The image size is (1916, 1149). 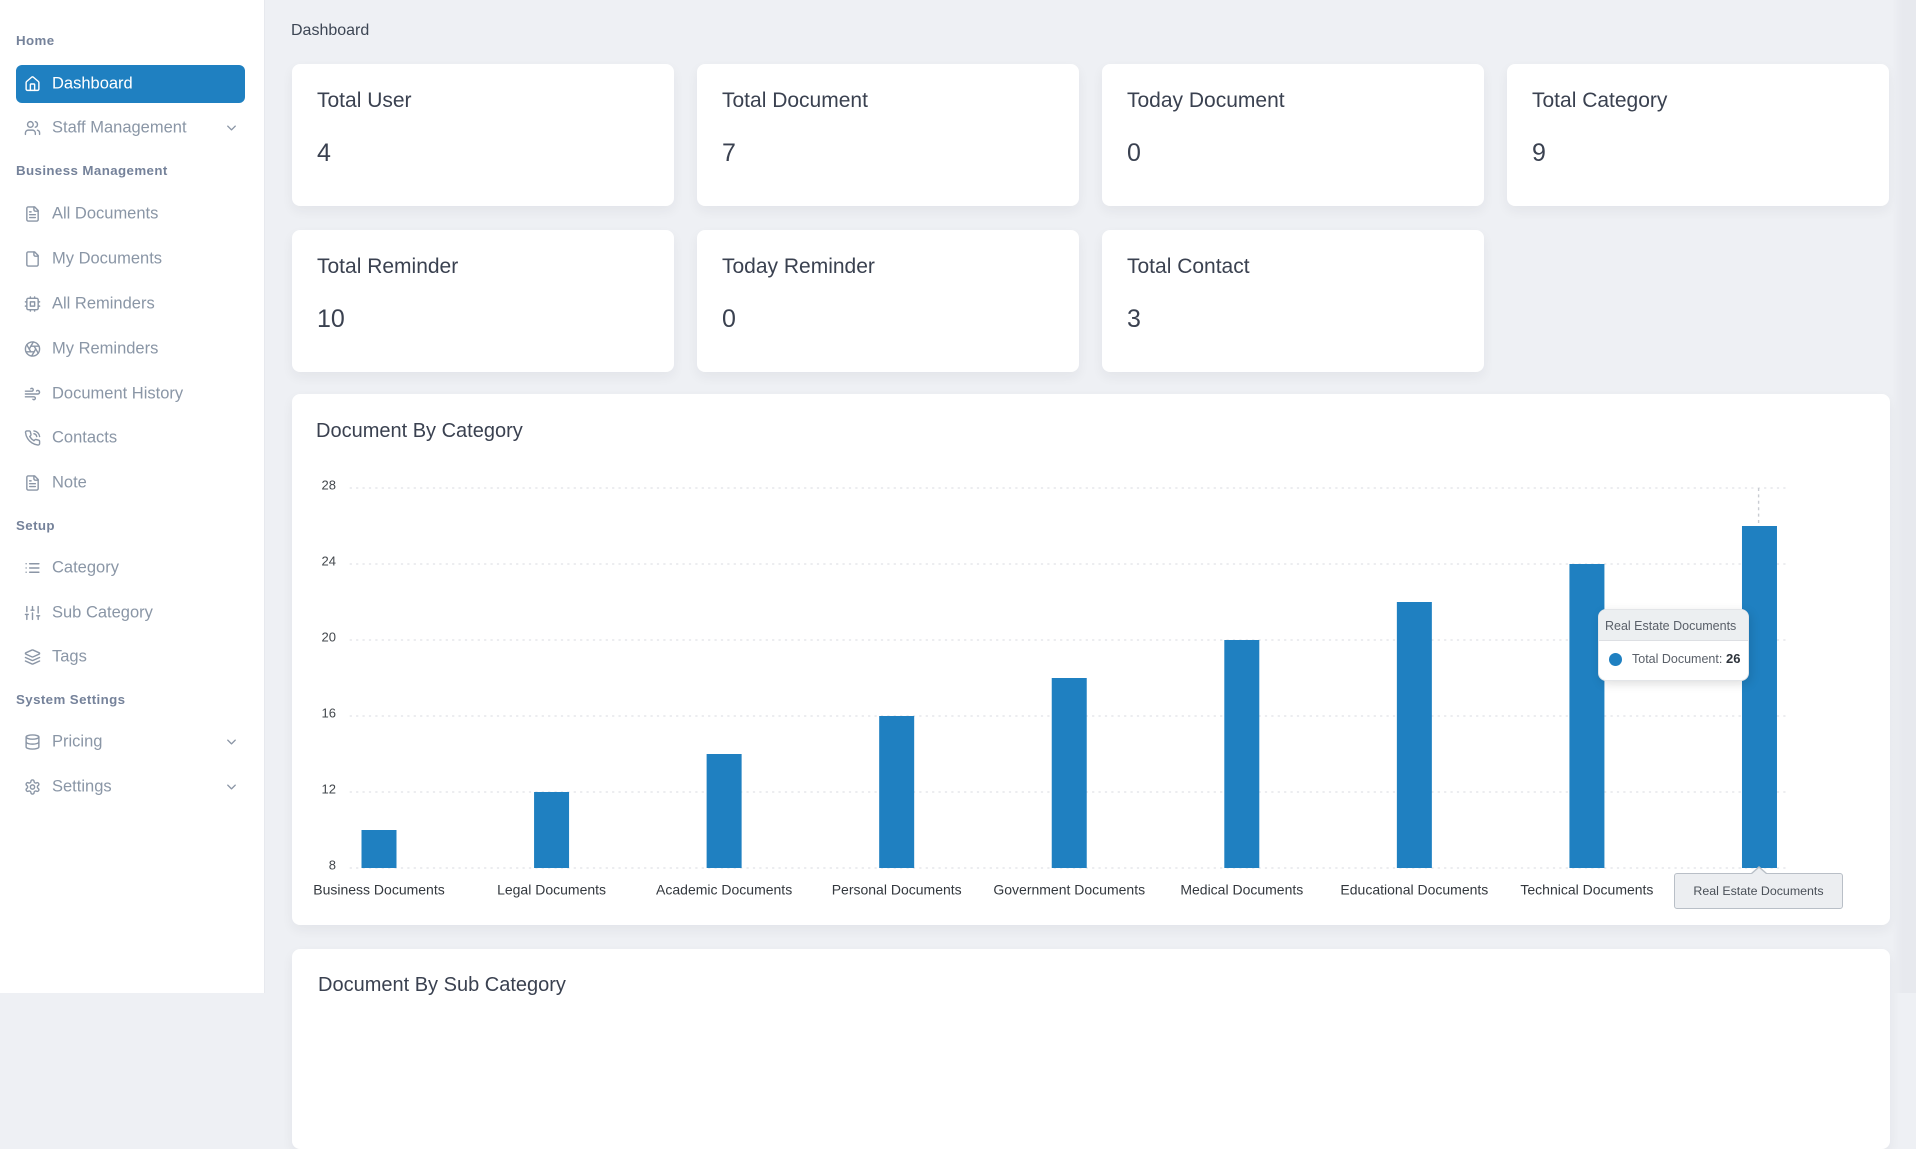 I want to click on svg-text: 8, so click(x=332, y=864).